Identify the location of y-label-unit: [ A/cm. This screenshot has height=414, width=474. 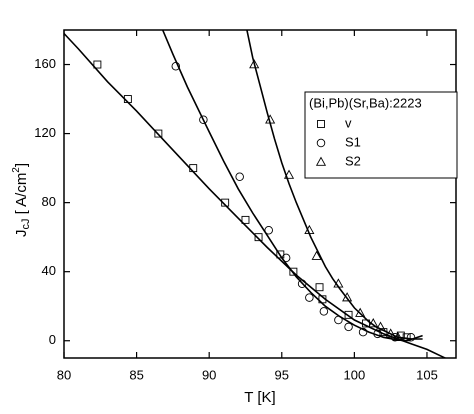
(21, 196).